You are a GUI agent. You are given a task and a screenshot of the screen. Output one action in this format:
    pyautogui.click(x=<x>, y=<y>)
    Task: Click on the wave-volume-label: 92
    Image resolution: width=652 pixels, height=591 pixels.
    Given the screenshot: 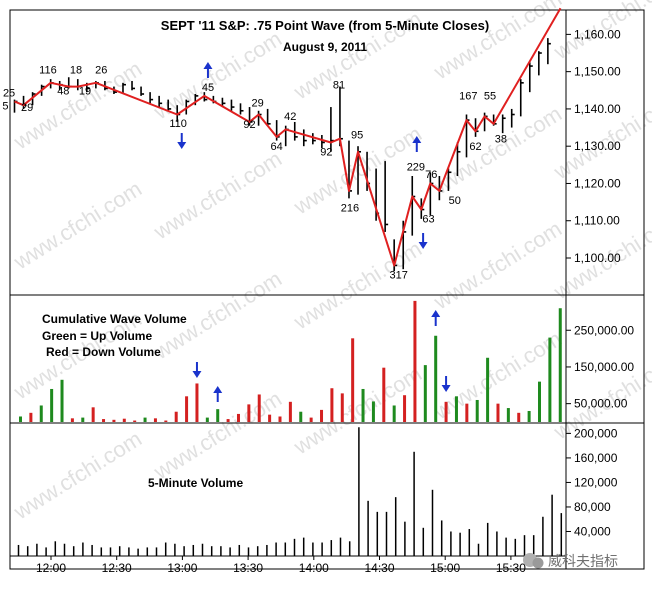 What is the action you would take?
    pyautogui.click(x=326, y=153)
    